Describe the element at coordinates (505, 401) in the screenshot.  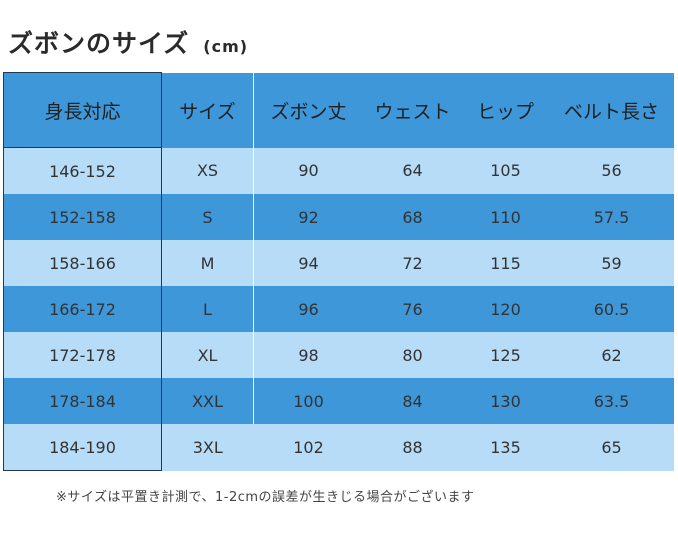
I see `cell-hip: 130` at that location.